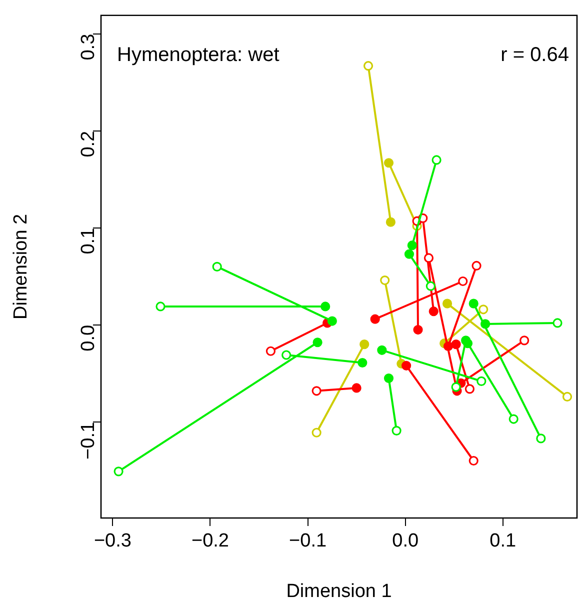 The width and height of the screenshot is (585, 607). Describe the element at coordinates (534, 55) in the screenshot. I see `annotation: r = 0.64` at that location.